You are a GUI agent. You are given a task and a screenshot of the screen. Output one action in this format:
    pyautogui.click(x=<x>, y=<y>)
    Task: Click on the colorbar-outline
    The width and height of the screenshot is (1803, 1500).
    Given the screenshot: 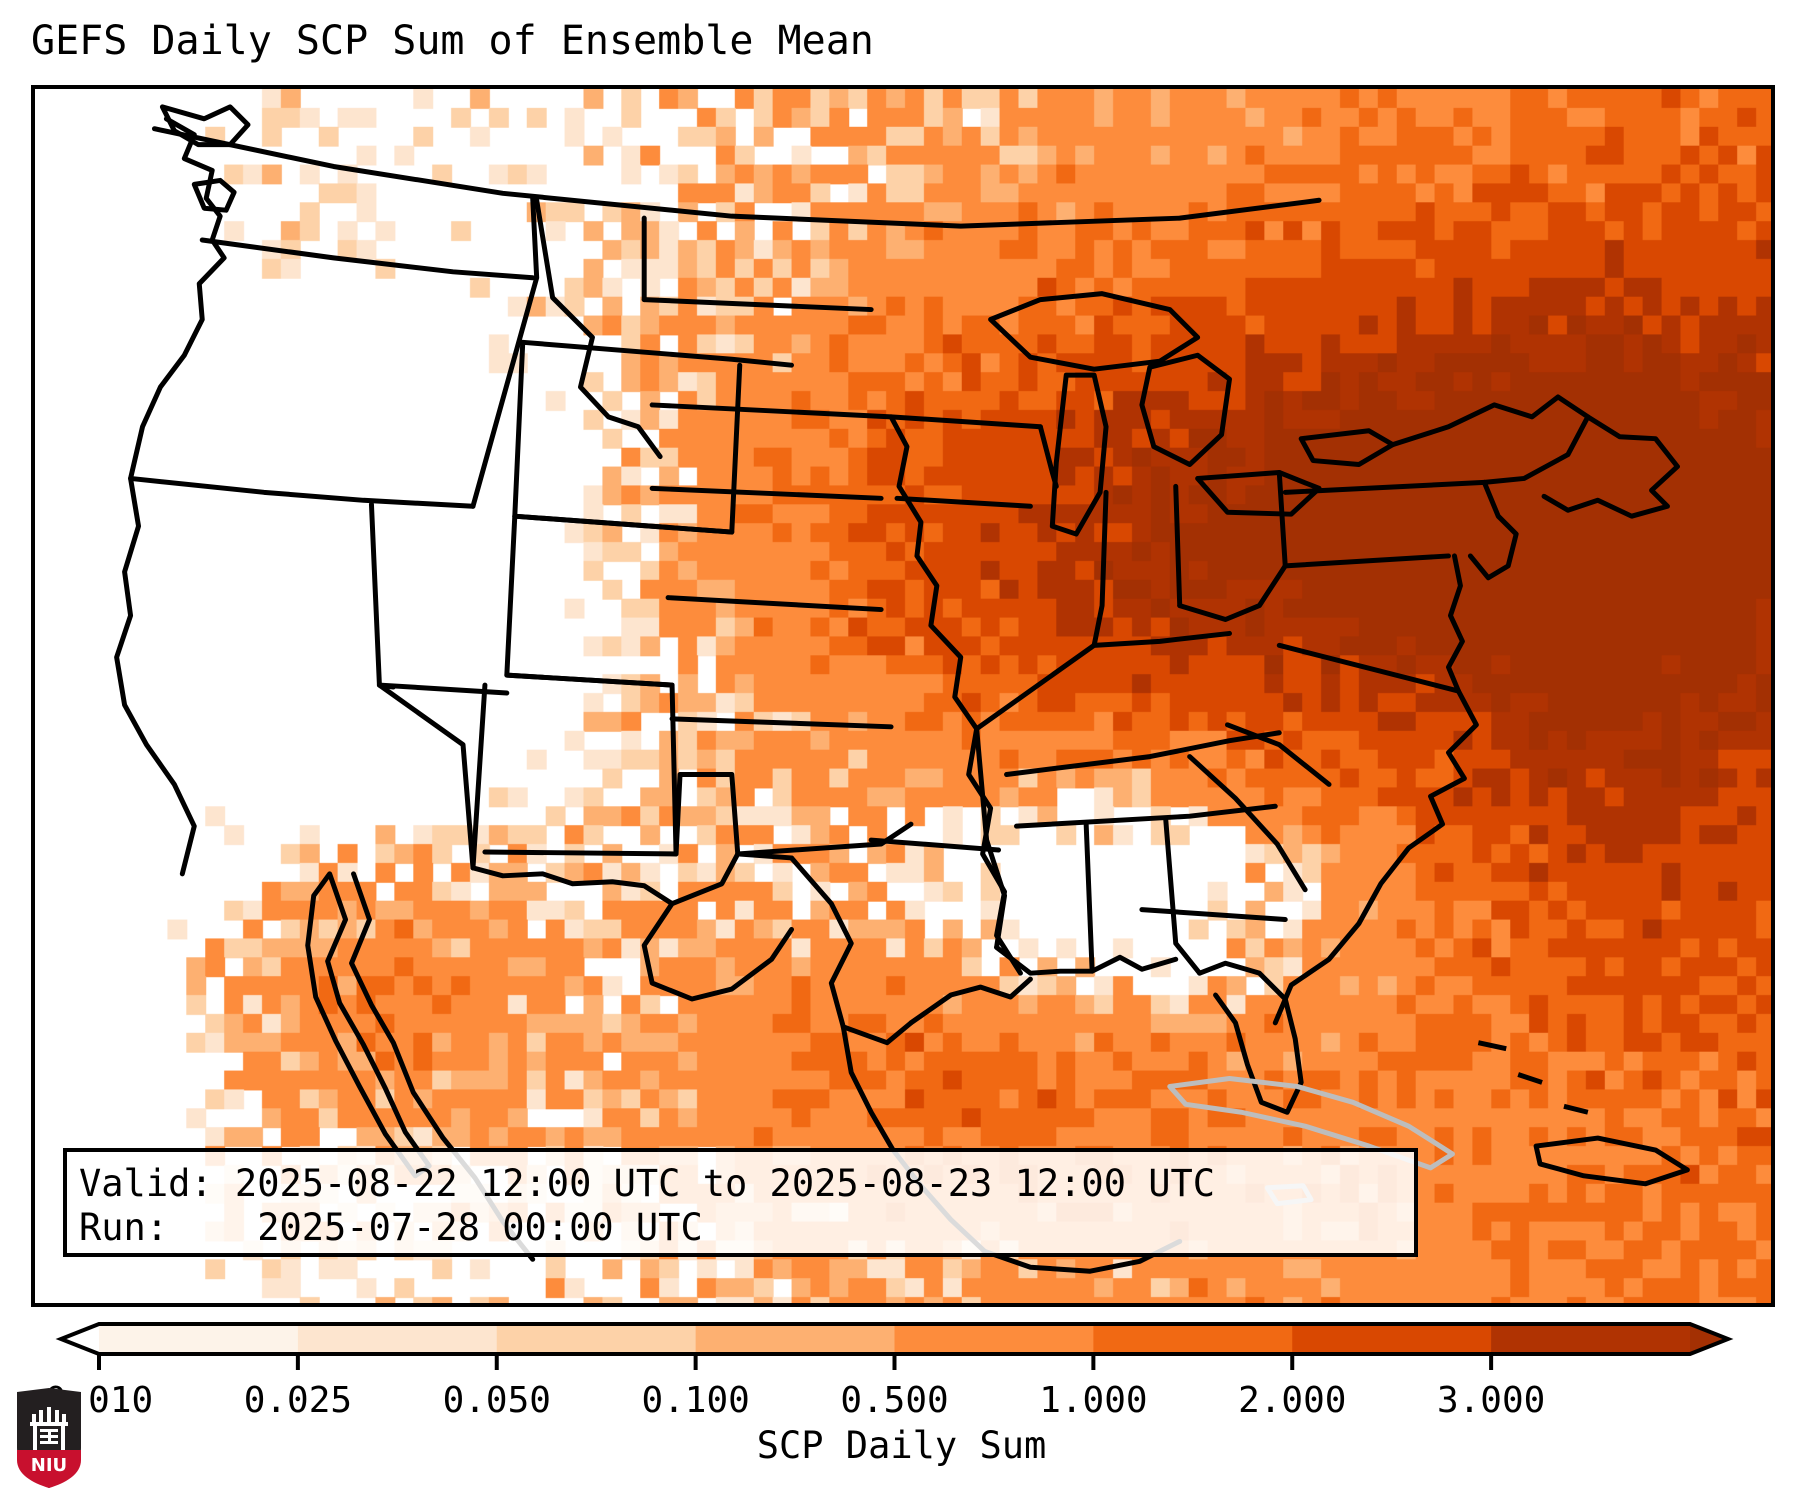 What is the action you would take?
    pyautogui.click(x=894, y=1339)
    